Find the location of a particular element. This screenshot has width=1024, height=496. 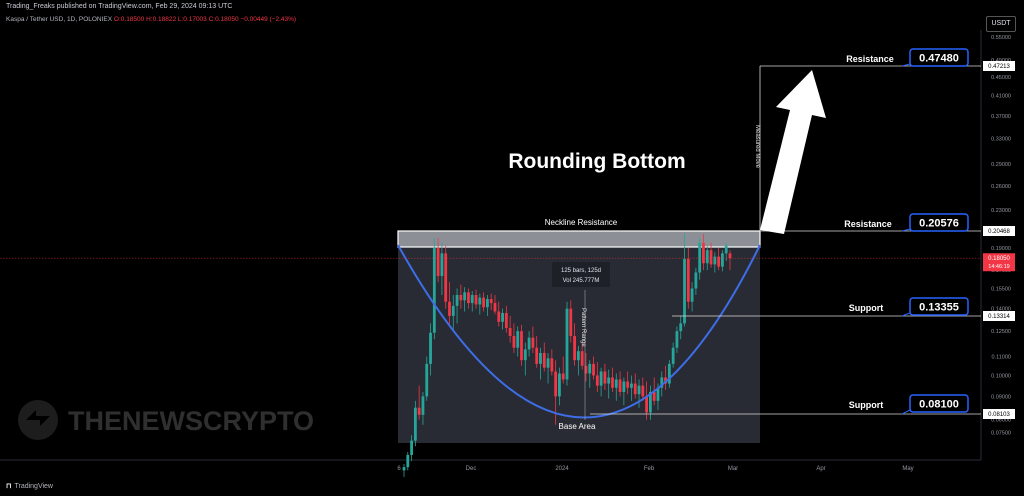

price-tag-value-0: 0.47213 is located at coordinates (999, 67).